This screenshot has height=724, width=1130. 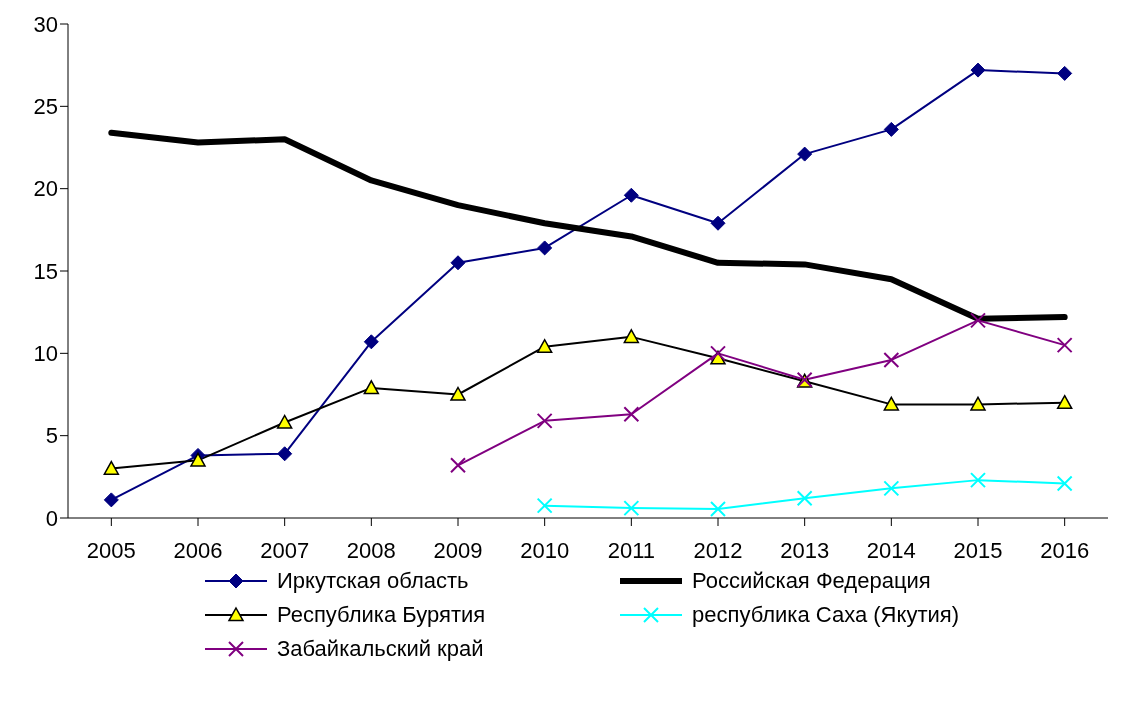 I want to click on x-tick-label: 2015, so click(x=978, y=550).